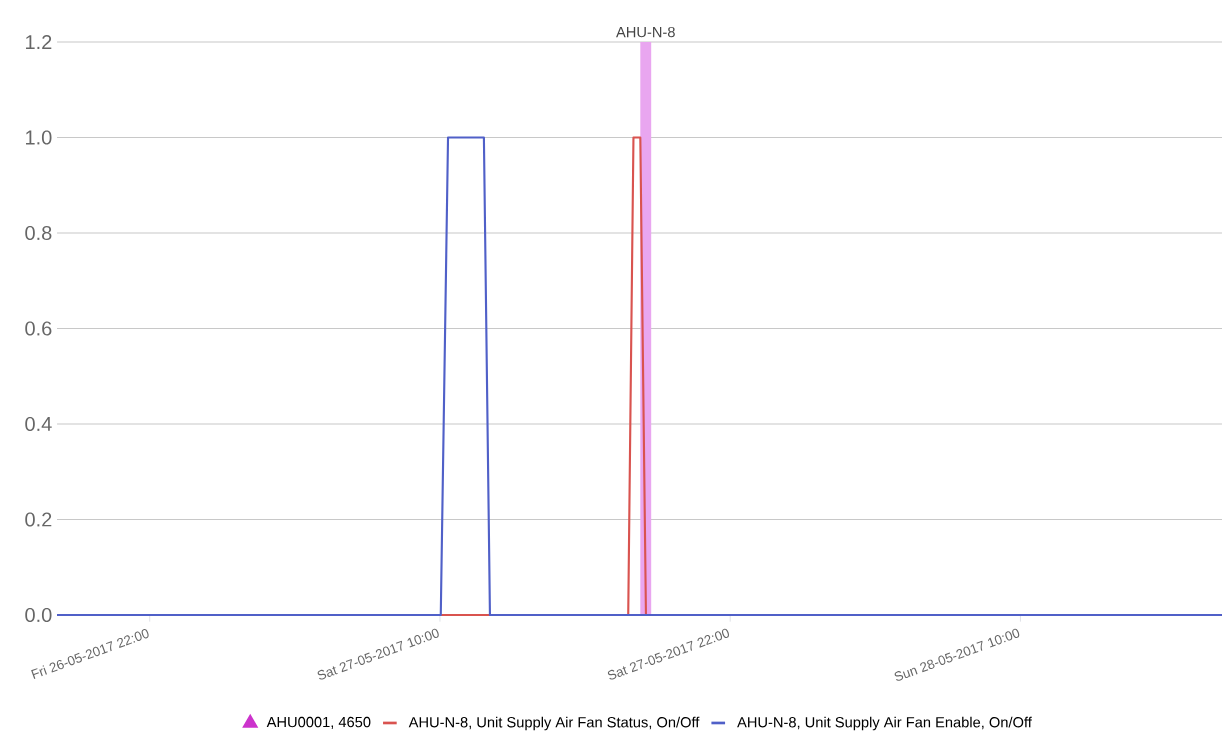 Image resolution: width=1222 pixels, height=742 pixels. What do you see at coordinates (39, 137) in the screenshot?
I see `y-tick-label: 1.0` at bounding box center [39, 137].